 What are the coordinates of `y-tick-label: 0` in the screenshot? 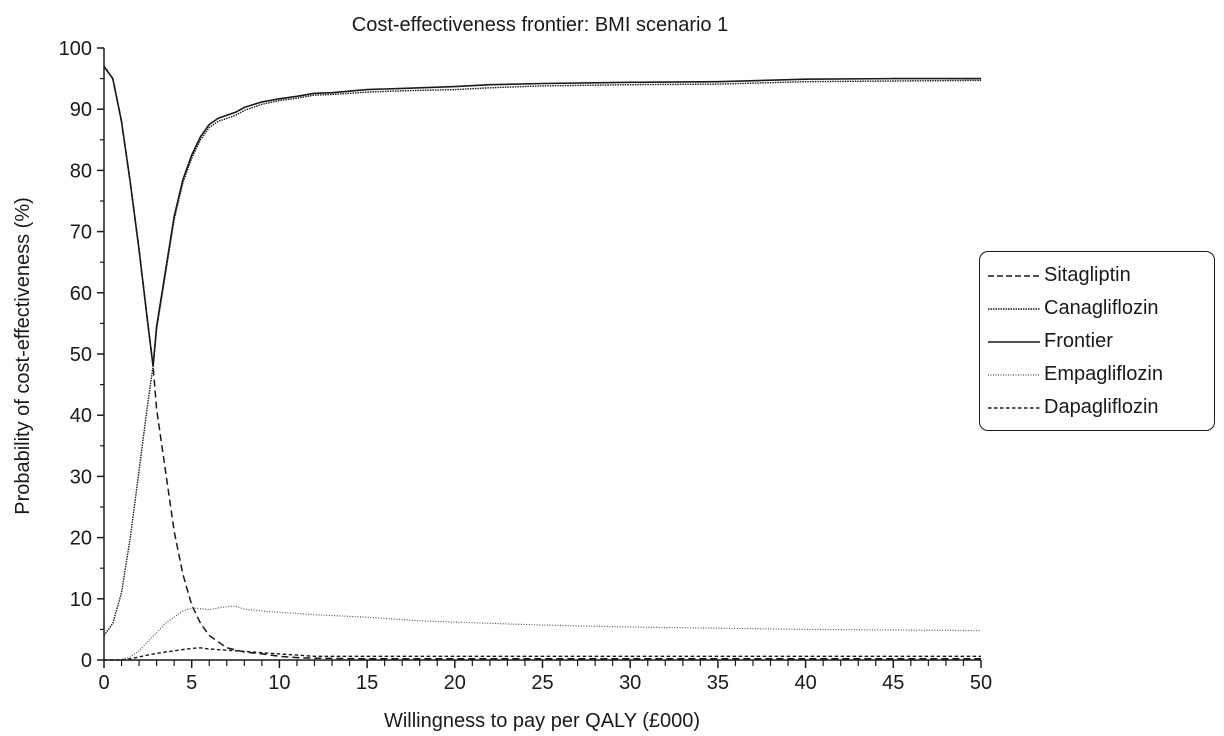 It's located at (86, 661).